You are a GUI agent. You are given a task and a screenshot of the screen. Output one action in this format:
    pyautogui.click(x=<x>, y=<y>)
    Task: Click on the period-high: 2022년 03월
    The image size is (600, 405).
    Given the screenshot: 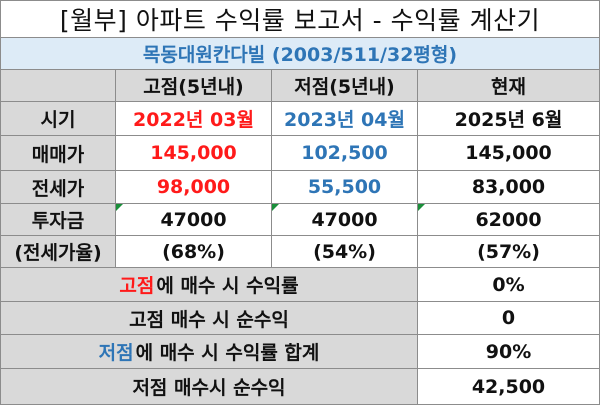 What is the action you would take?
    pyautogui.click(x=194, y=119)
    